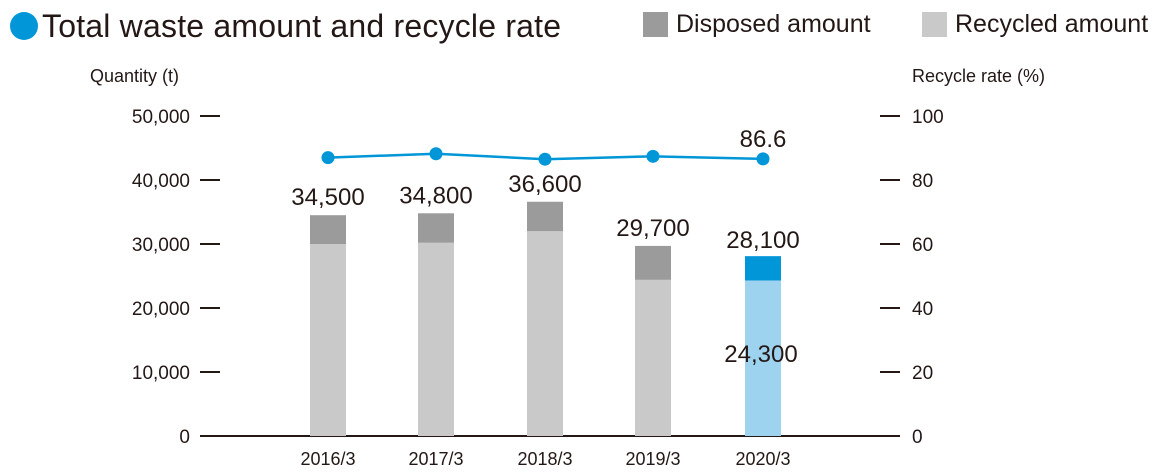 This screenshot has height=474, width=1176. What do you see at coordinates (922, 181) in the screenshot?
I see `y-right-tick-label: 80` at bounding box center [922, 181].